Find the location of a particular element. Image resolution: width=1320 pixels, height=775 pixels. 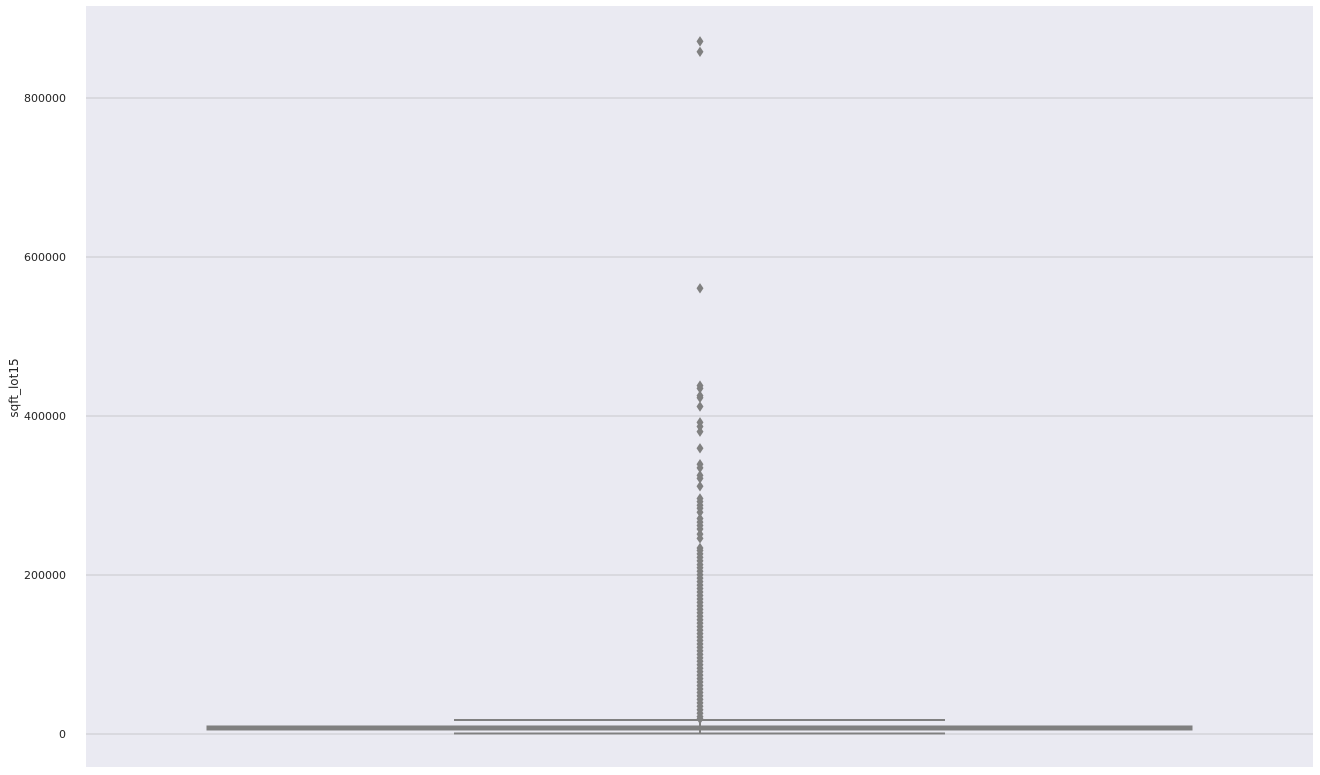

y-tick-label: 200000 is located at coordinates (45, 575).